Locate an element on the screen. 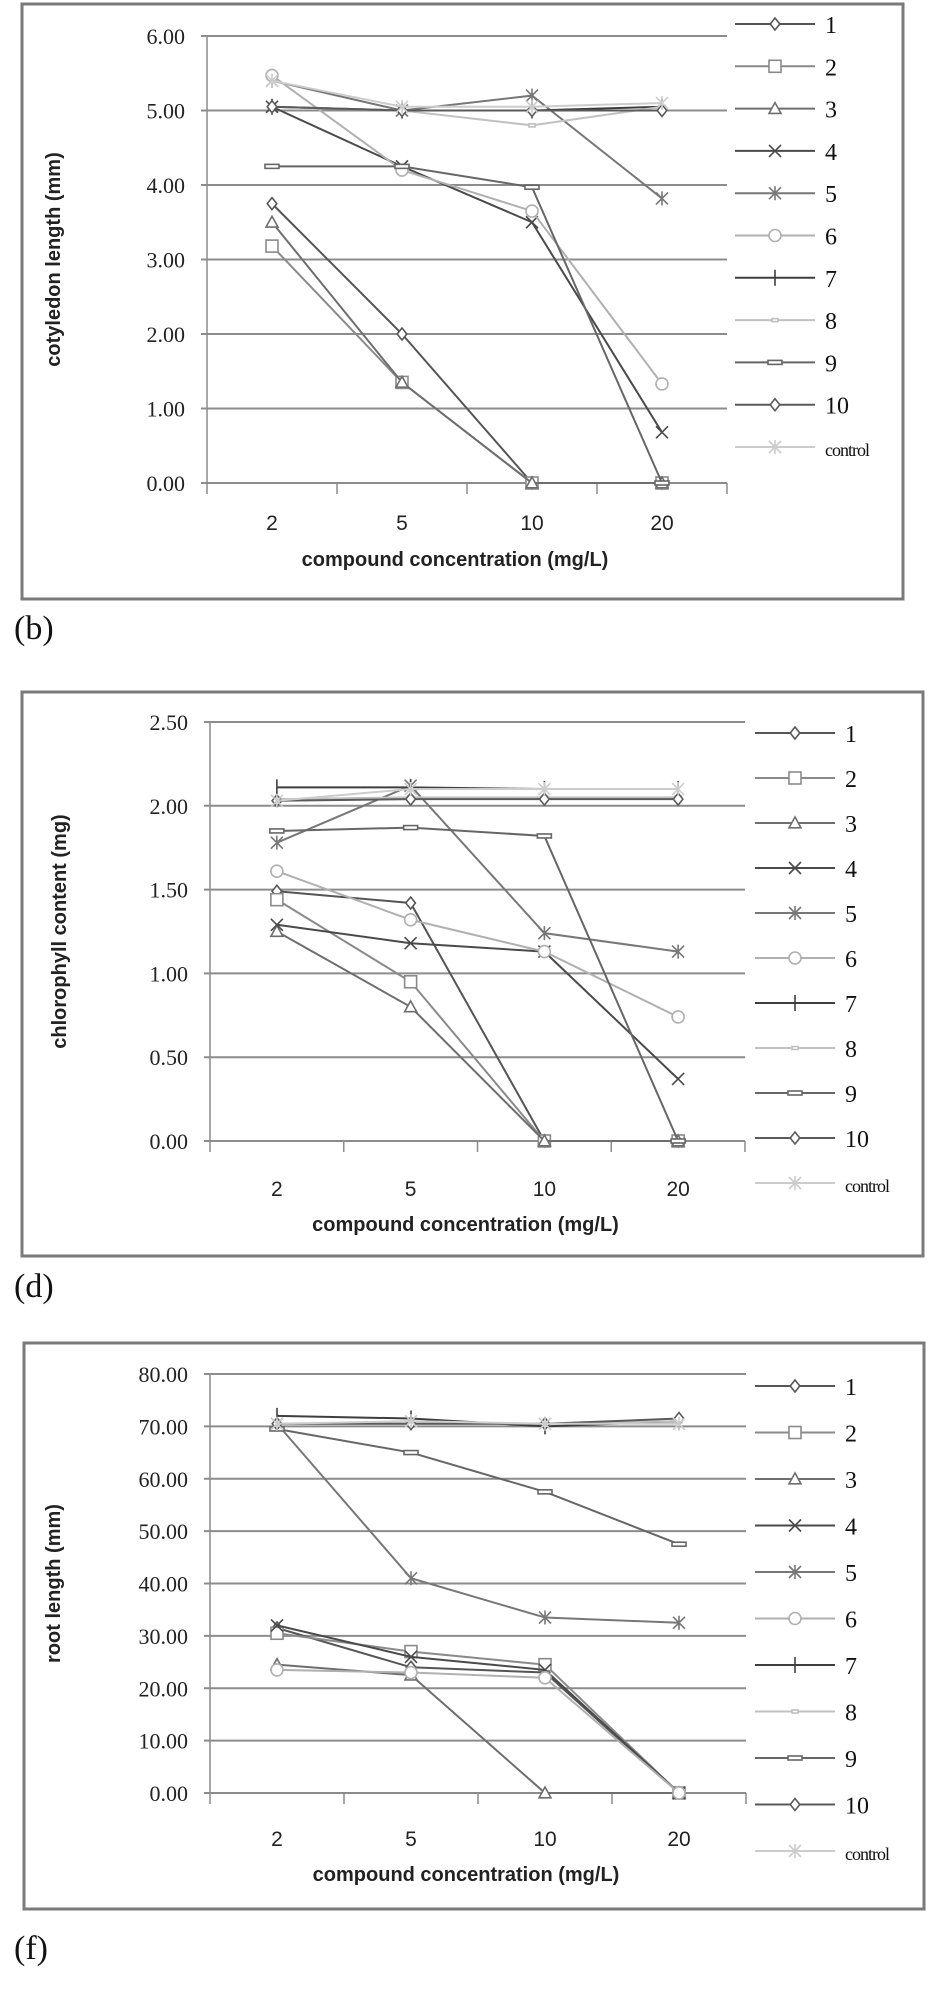  legend-entry: control is located at coordinates (823, 1854).